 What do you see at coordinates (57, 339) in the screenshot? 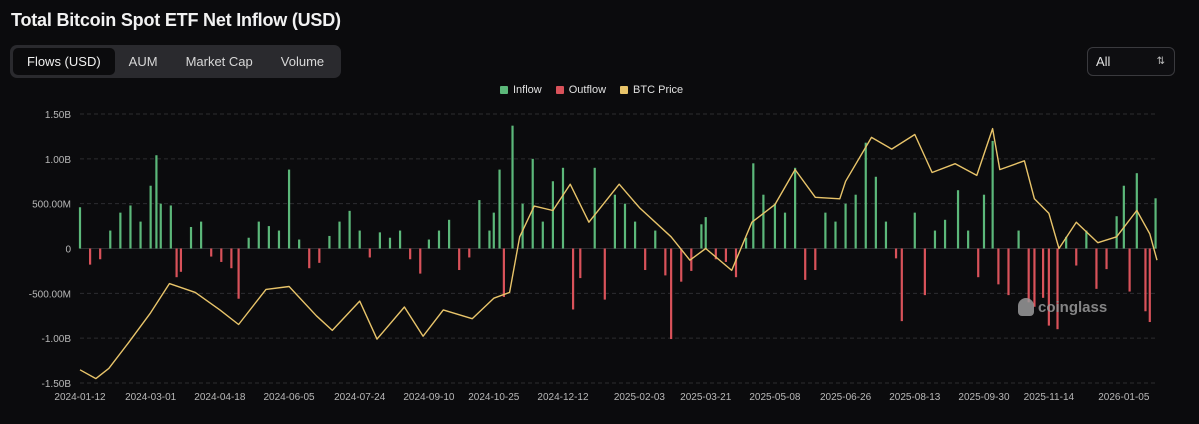
I see `y-tick-label: -1.00B` at bounding box center [57, 339].